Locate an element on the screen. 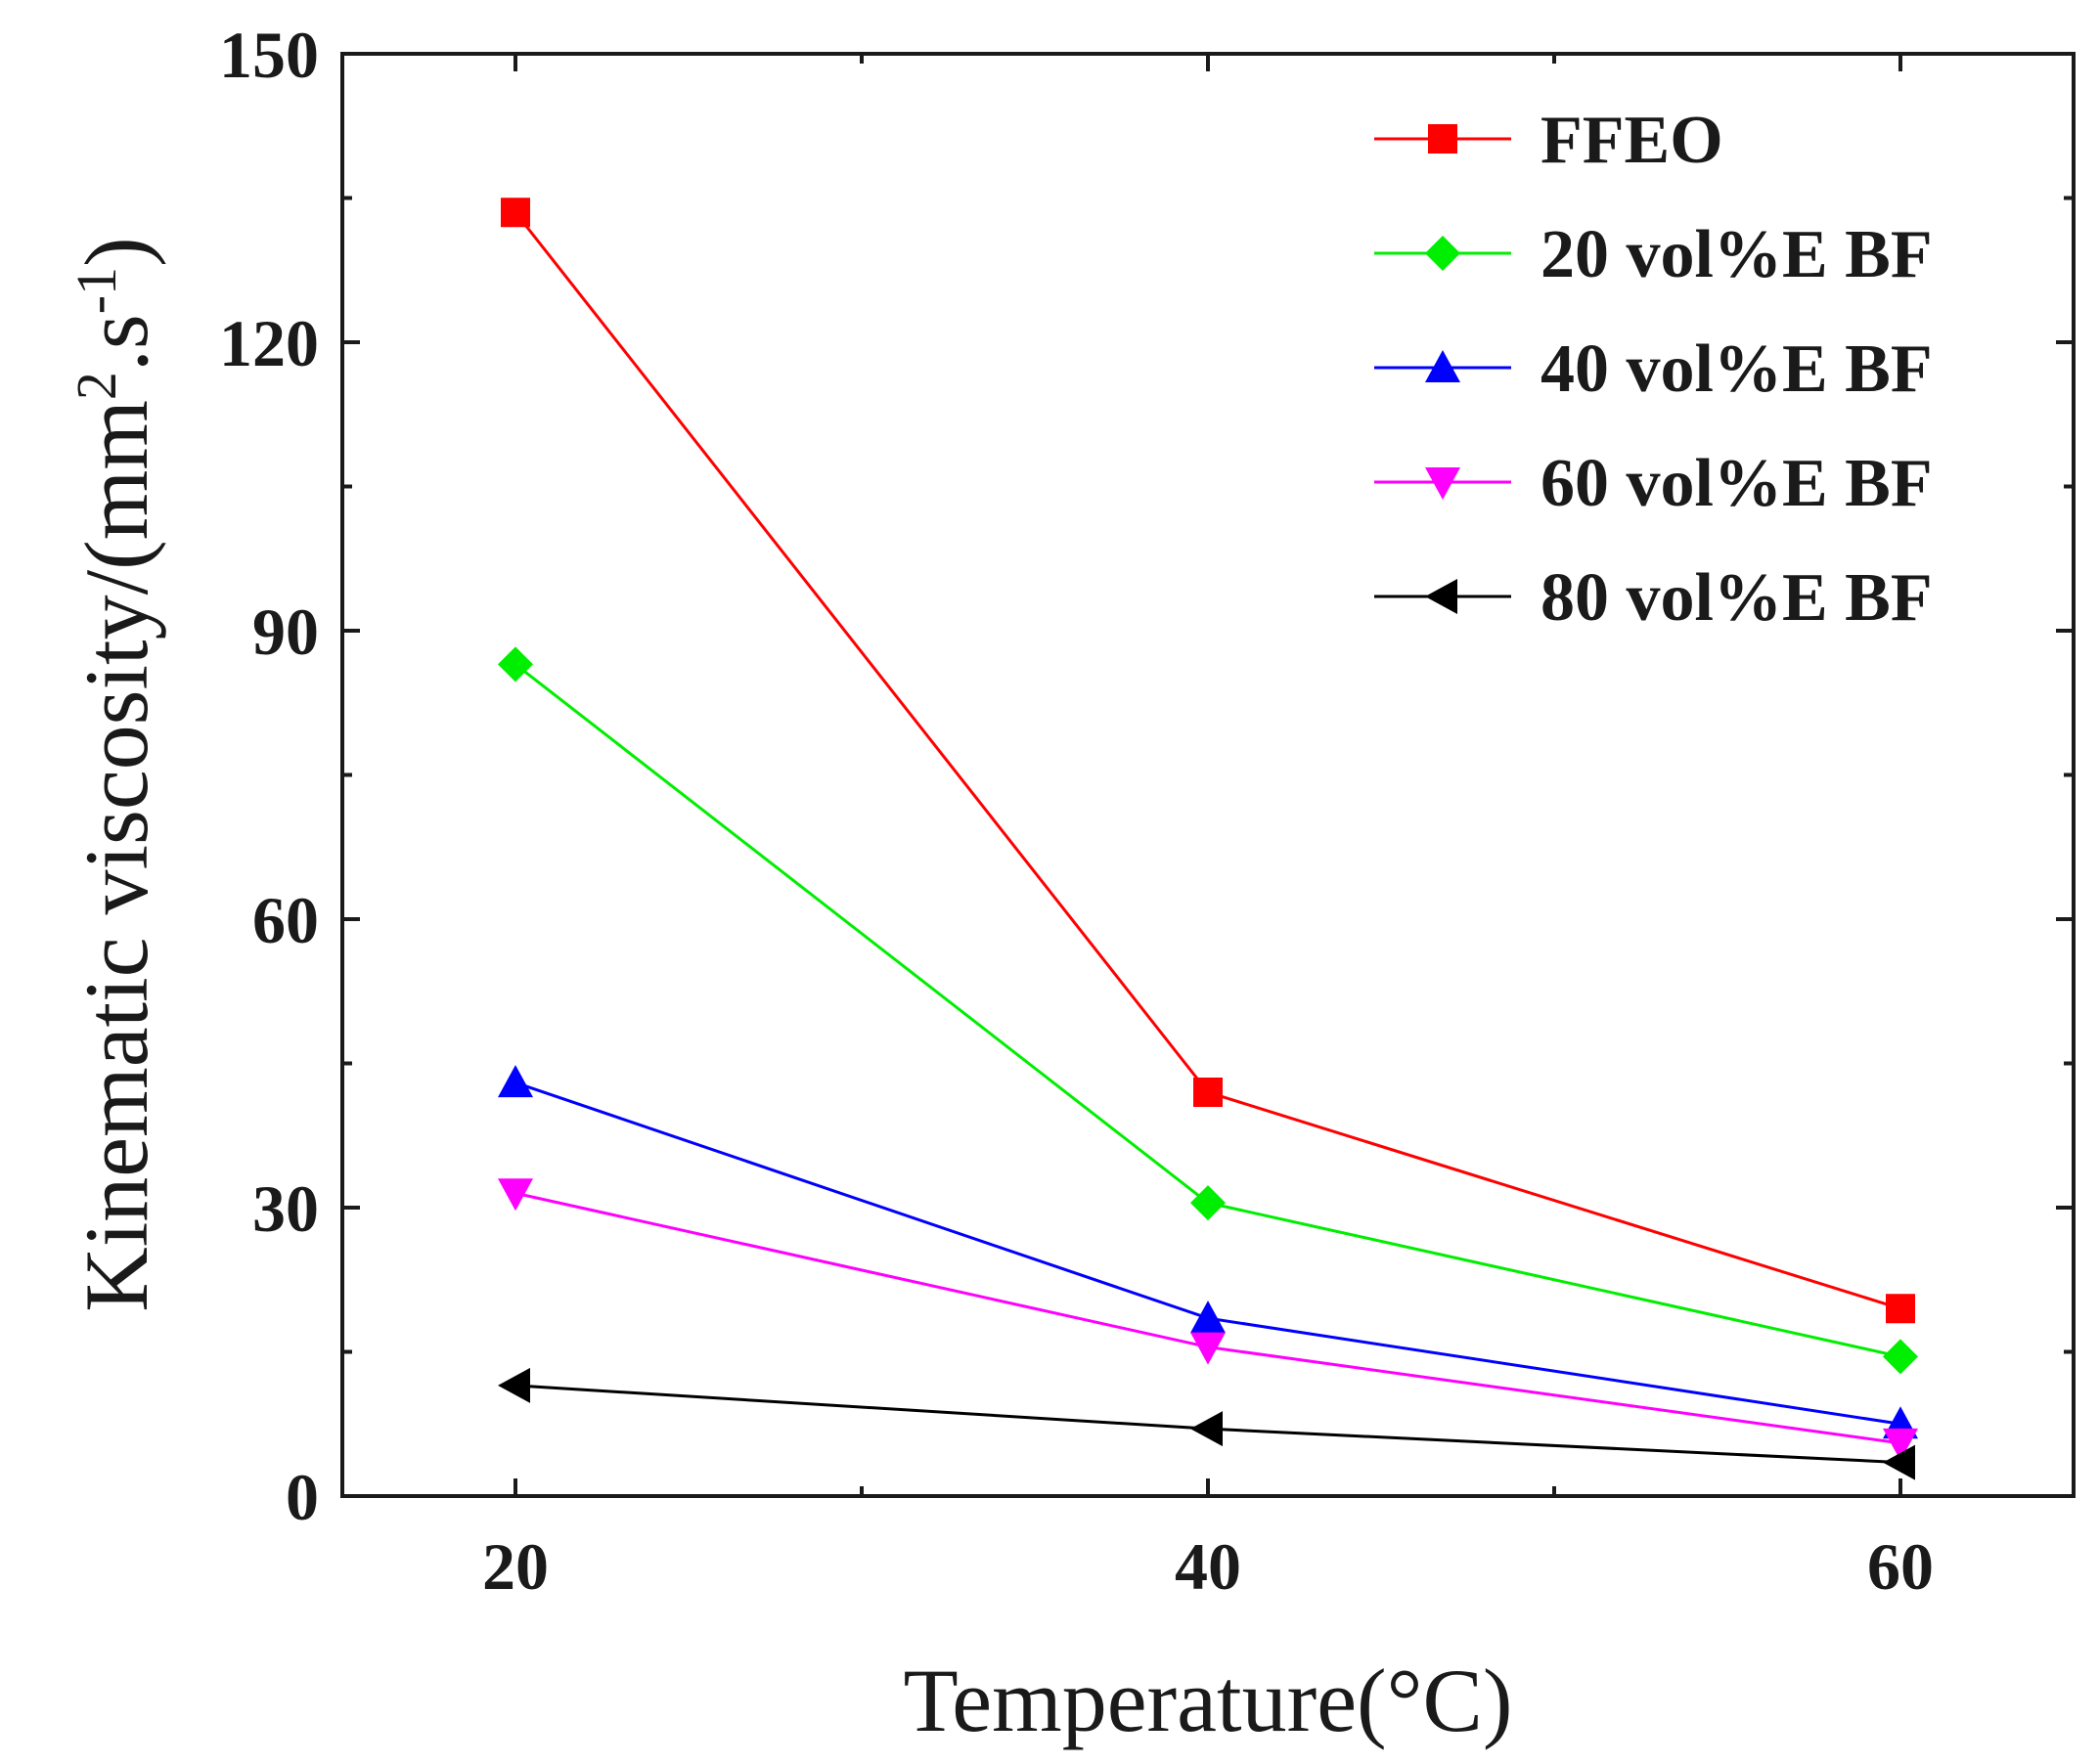 The image size is (2099, 1764). x-tick-label-0: 20 is located at coordinates (516, 1566).